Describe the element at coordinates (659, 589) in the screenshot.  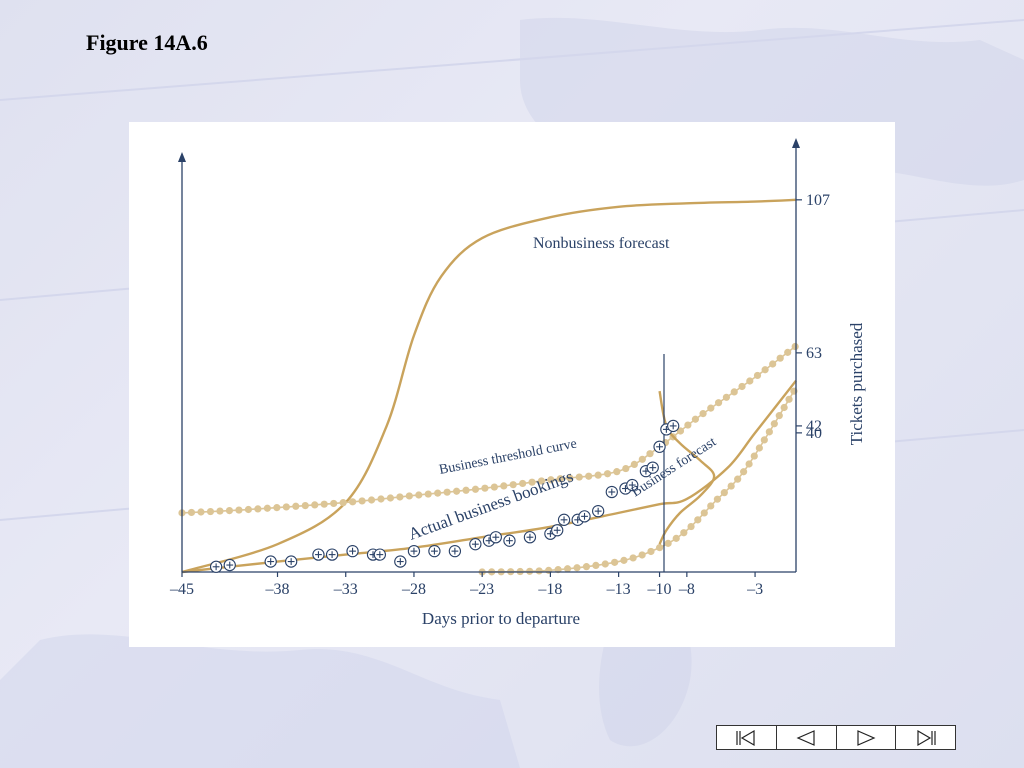
I see `x-tick-label: –10` at that location.